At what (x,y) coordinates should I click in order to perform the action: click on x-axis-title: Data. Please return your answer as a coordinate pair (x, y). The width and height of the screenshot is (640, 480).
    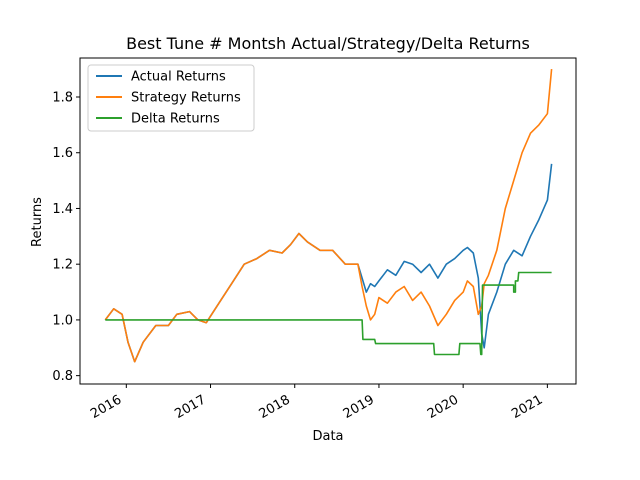
    Looking at the image, I should click on (327, 436).